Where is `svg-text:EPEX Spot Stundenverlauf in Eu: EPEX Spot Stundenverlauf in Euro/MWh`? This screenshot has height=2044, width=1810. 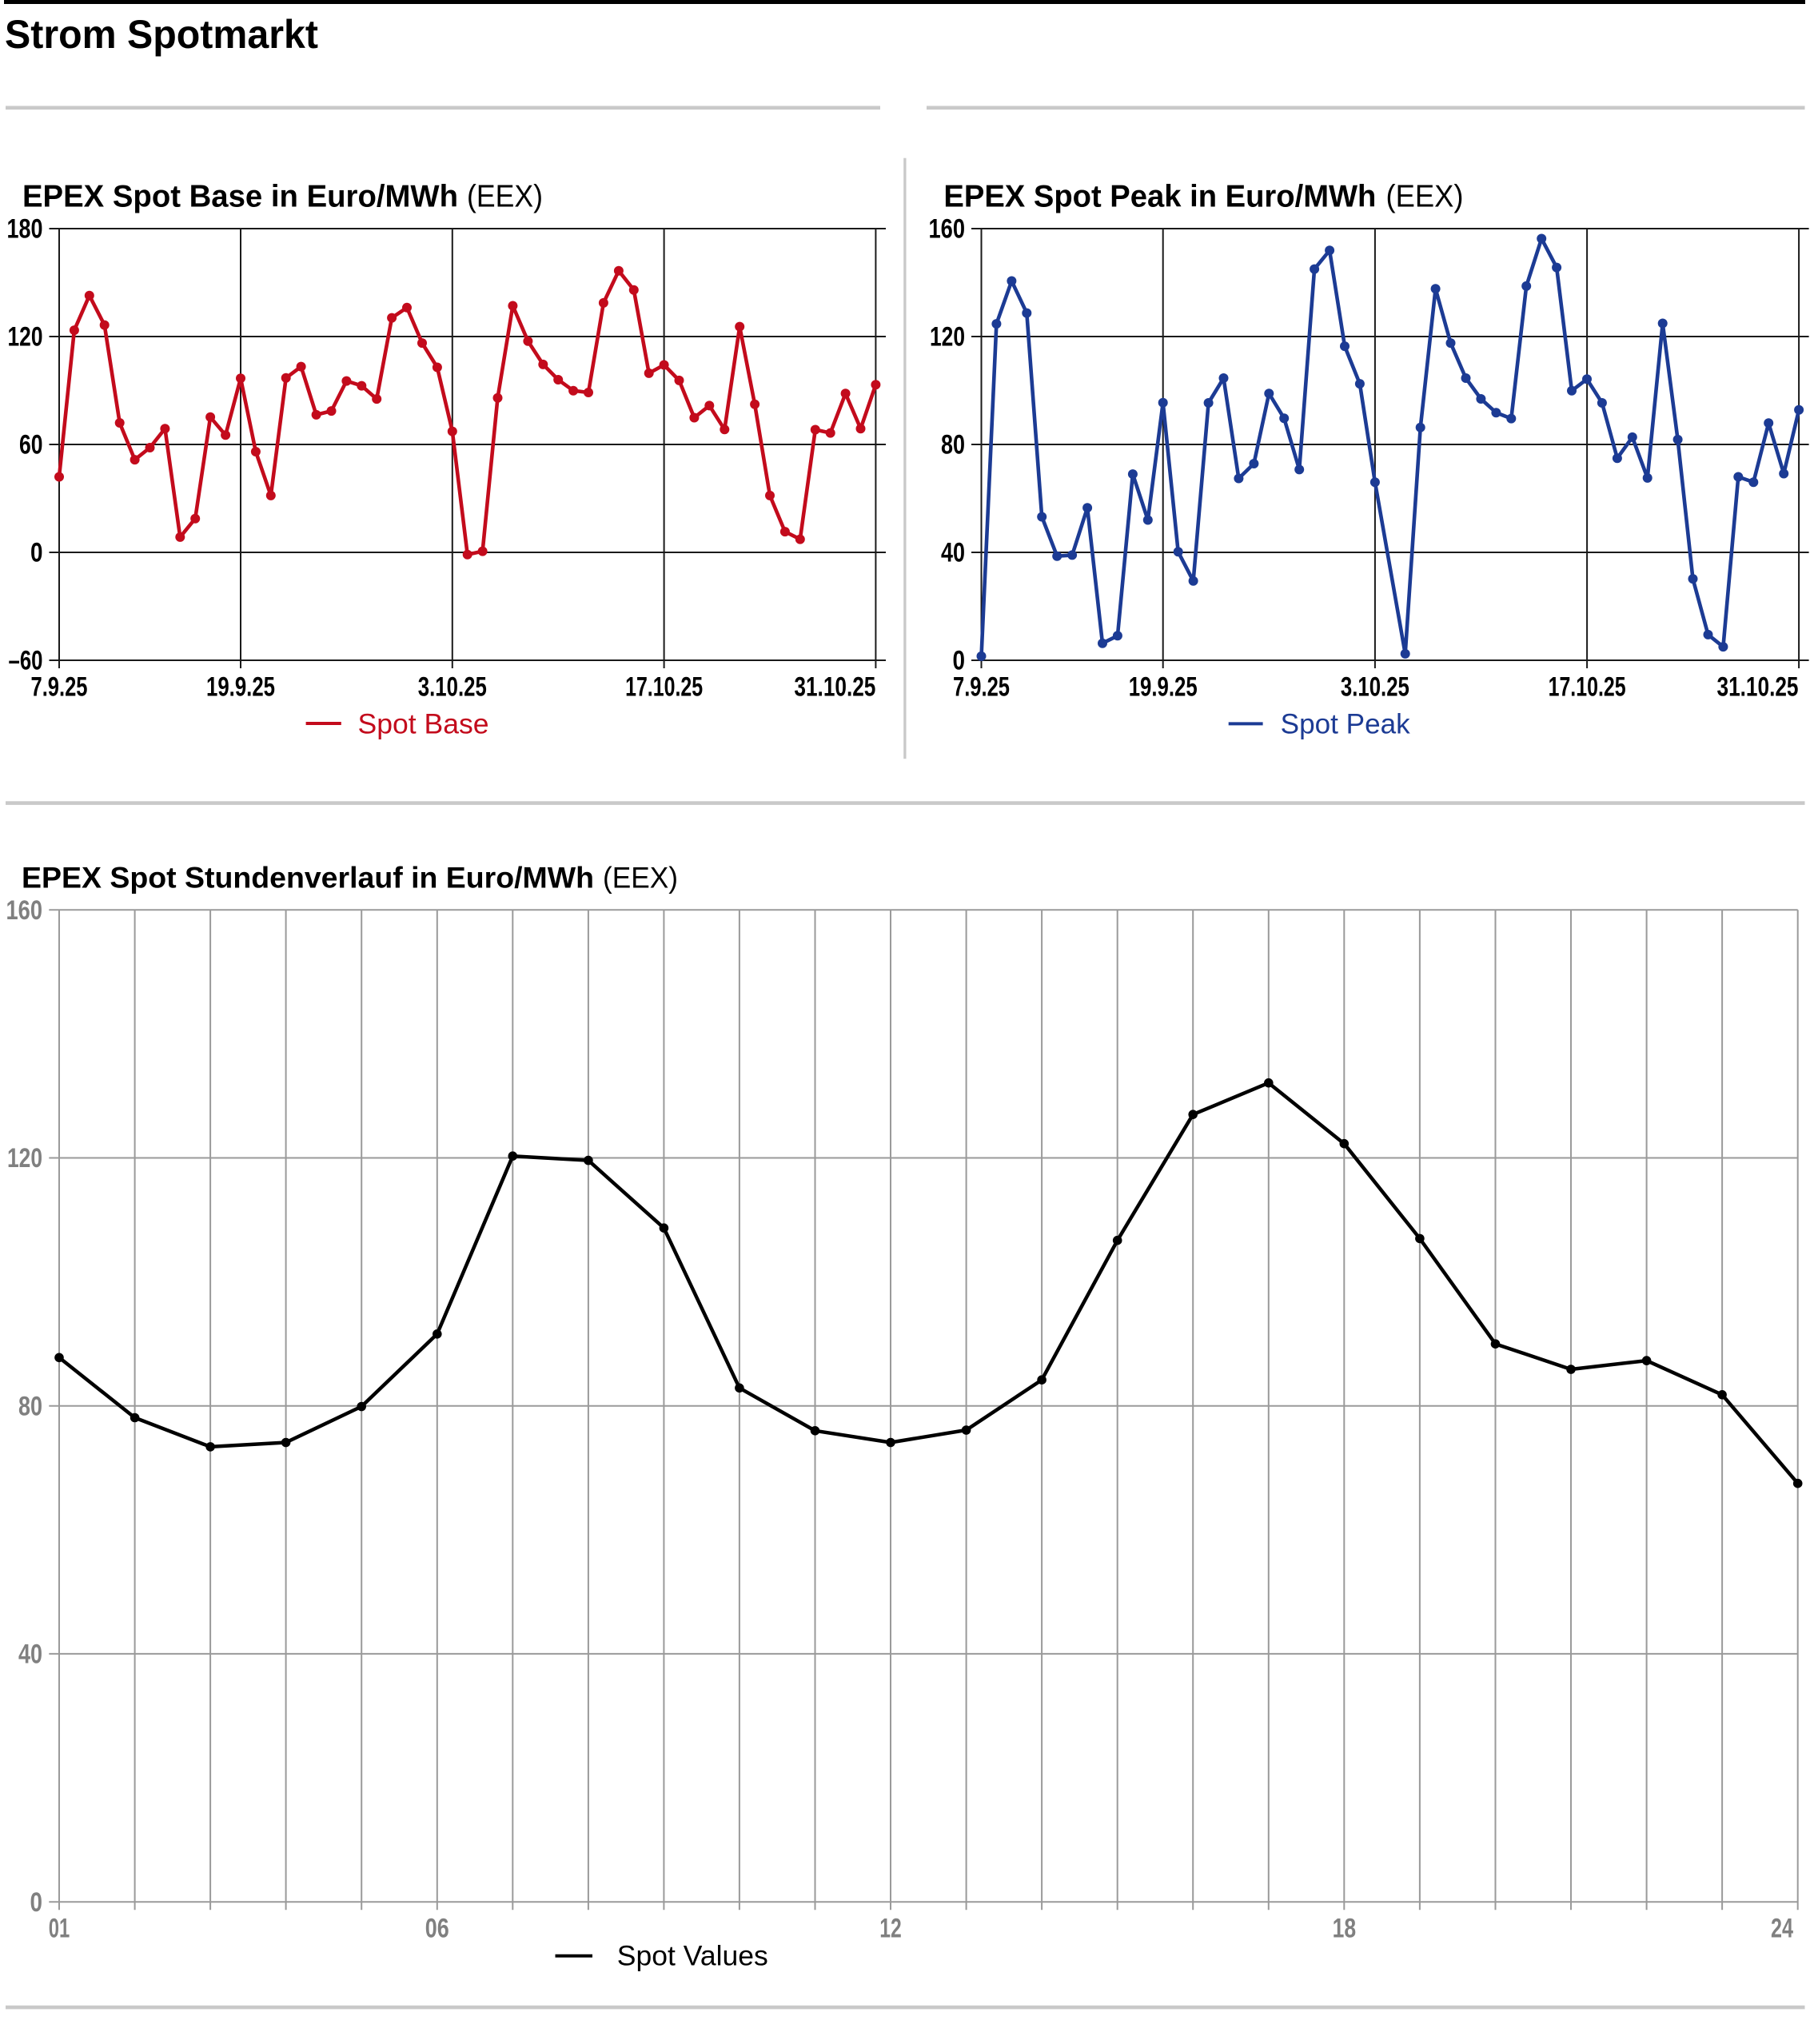 svg-text:EPEX Spot Stundenverlauf in Eu: EPEX Spot Stundenverlauf in Euro/MWh is located at coordinates (308, 877).